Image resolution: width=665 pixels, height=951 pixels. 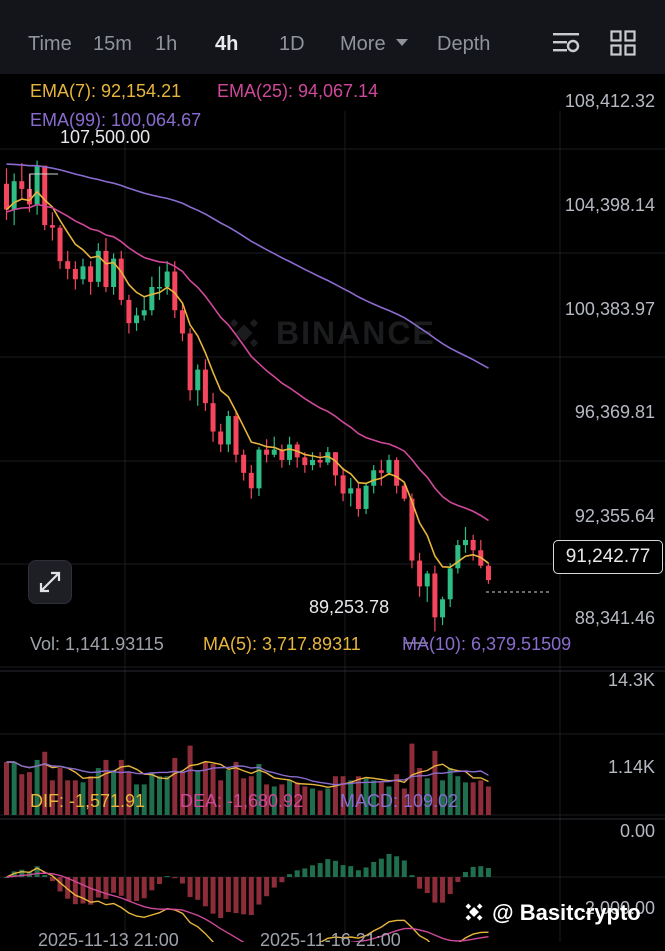 I want to click on macd-dea-label: DEA: -1,680.92, so click(x=242, y=801).